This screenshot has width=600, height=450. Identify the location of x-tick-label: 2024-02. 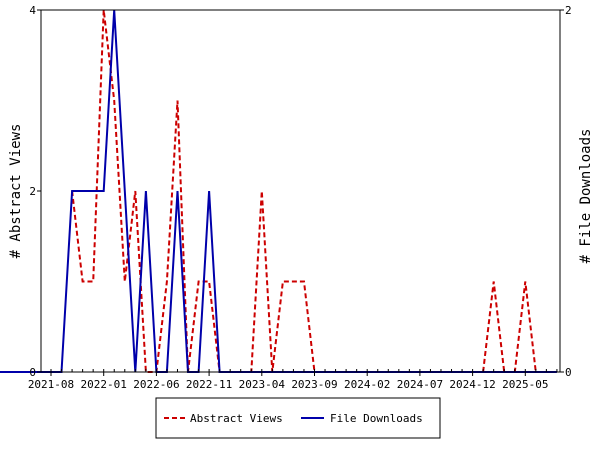
(367, 384).